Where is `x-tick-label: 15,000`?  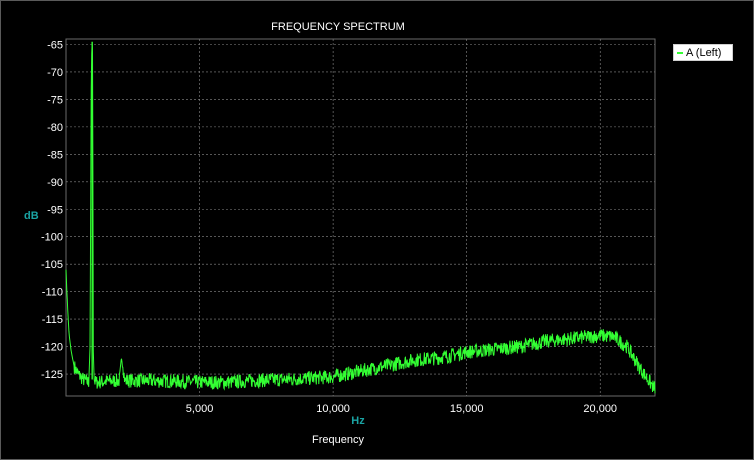
x-tick-label: 15,000 is located at coordinates (467, 409).